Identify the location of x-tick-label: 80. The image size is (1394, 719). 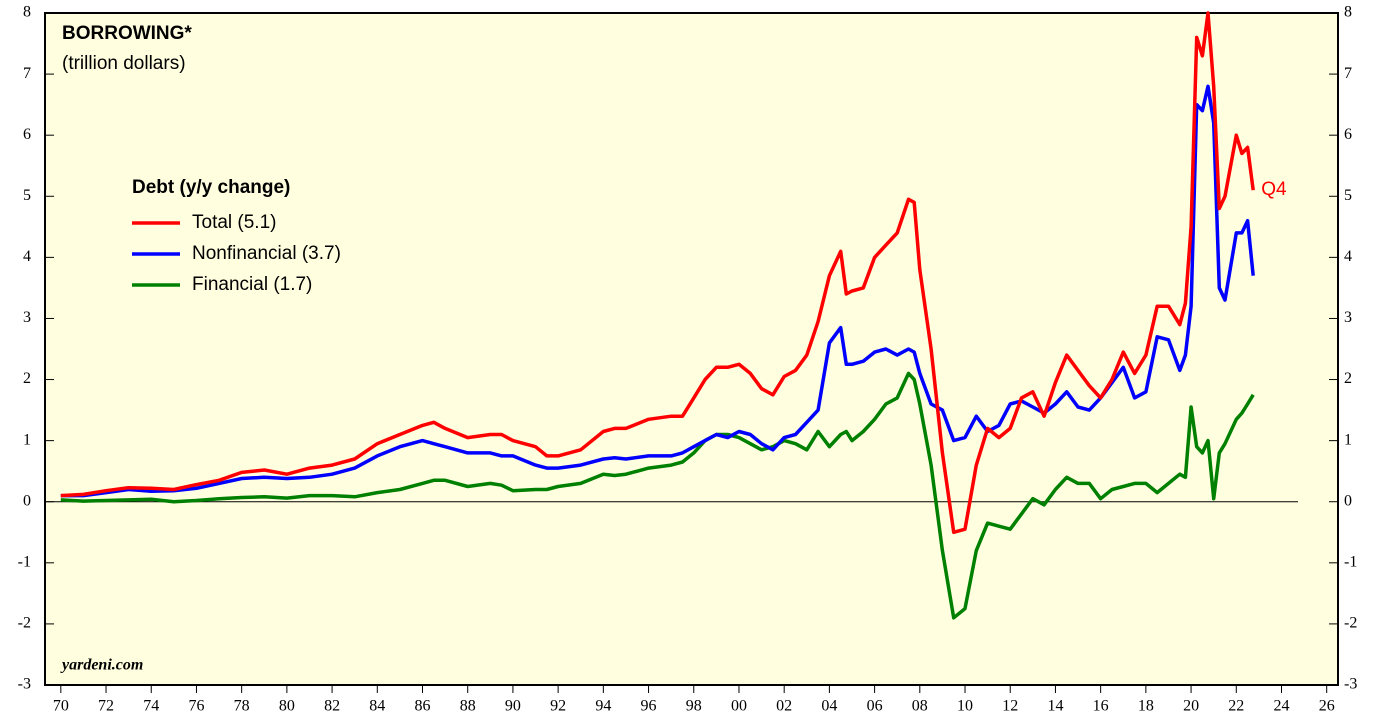
(287, 706).